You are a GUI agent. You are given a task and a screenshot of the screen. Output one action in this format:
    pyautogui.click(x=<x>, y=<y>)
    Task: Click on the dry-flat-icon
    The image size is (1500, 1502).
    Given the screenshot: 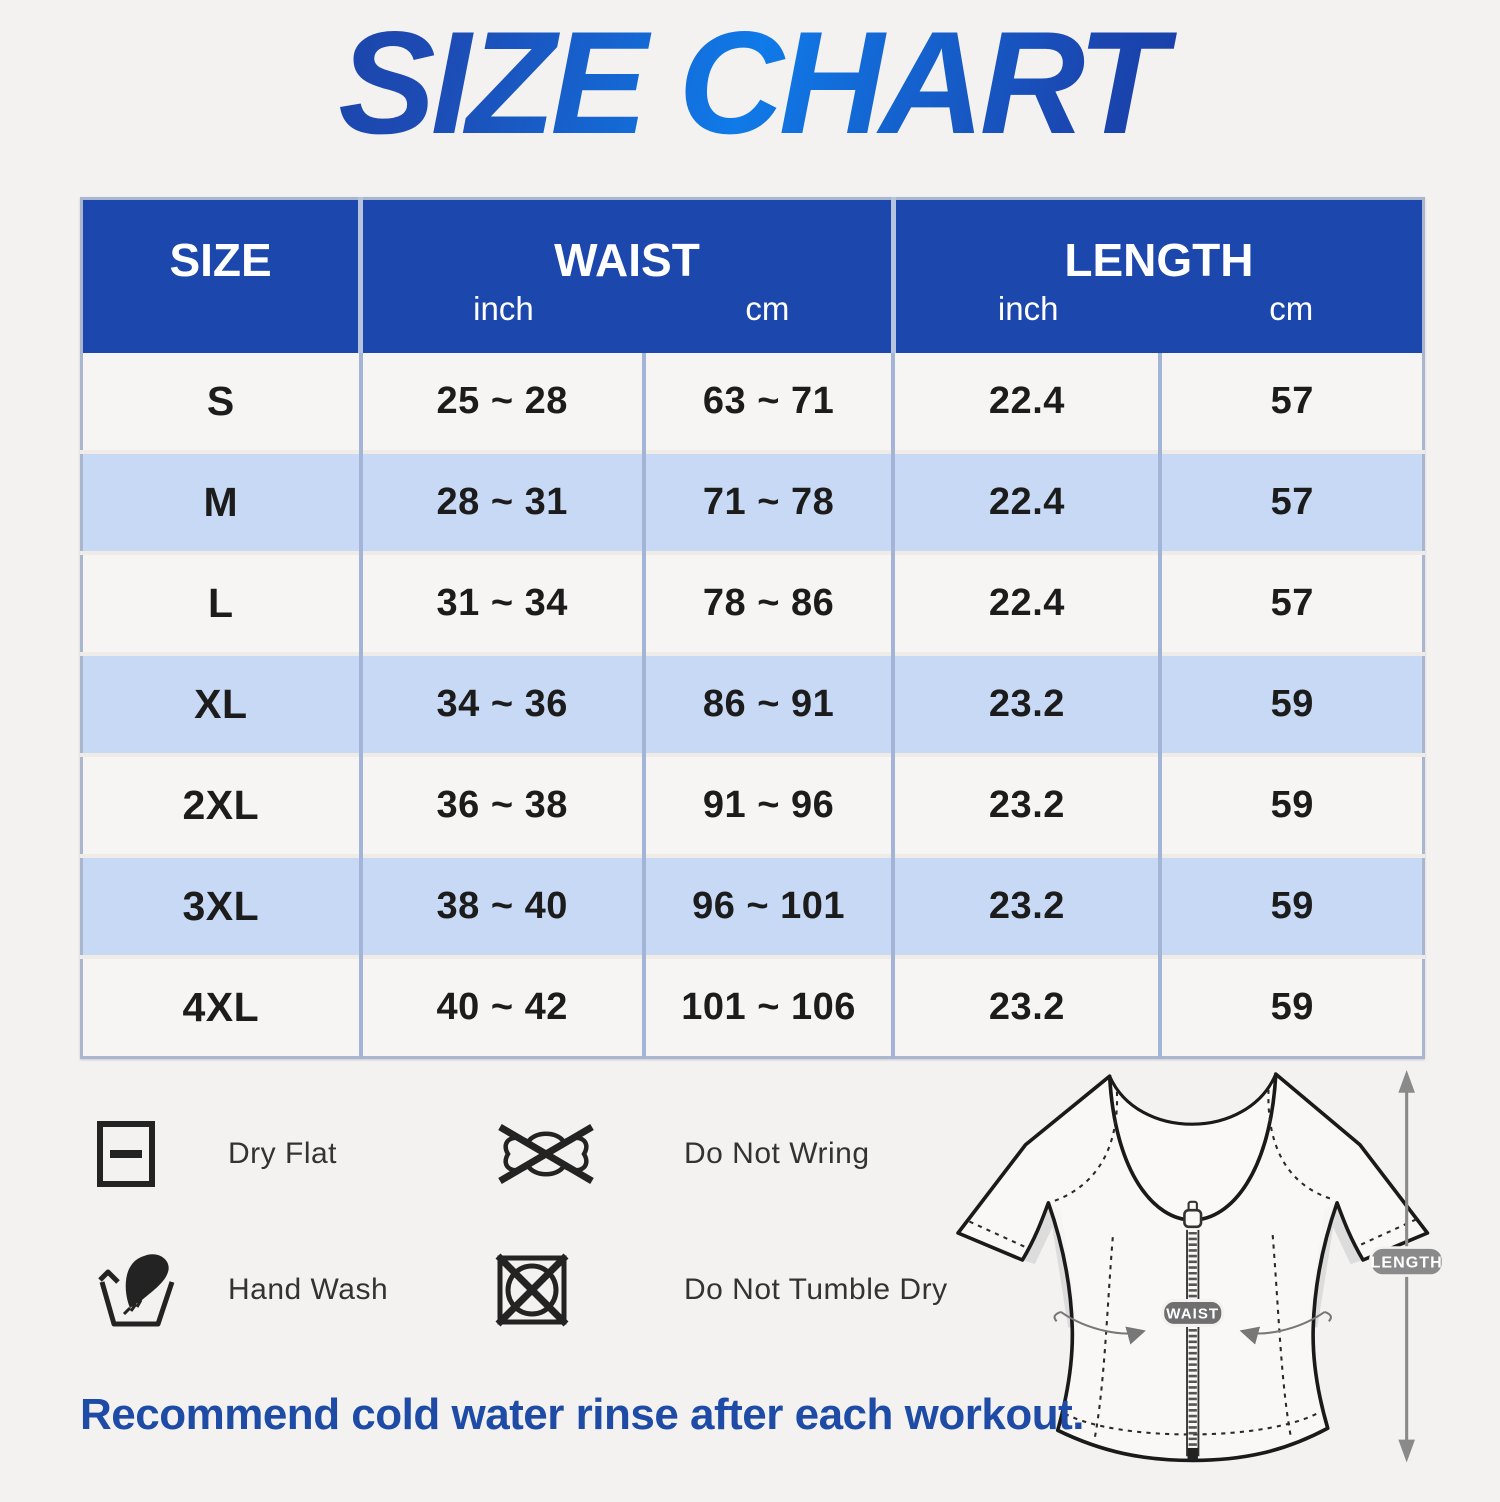 What is the action you would take?
    pyautogui.click(x=162, y=1154)
    